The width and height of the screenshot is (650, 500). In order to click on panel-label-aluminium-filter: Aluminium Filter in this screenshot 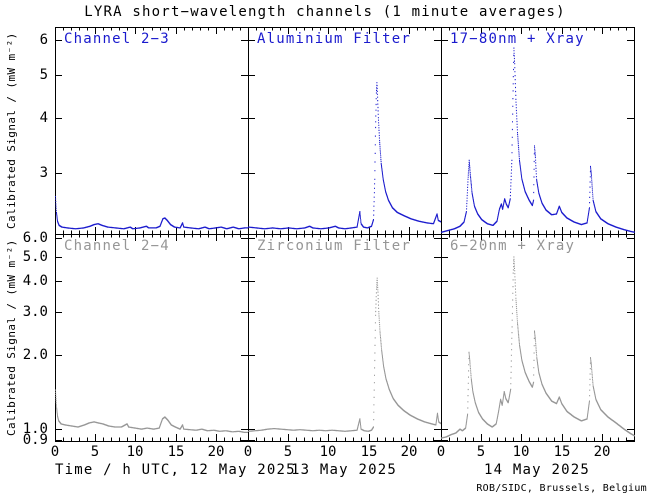, I will do `click(334, 39)`.